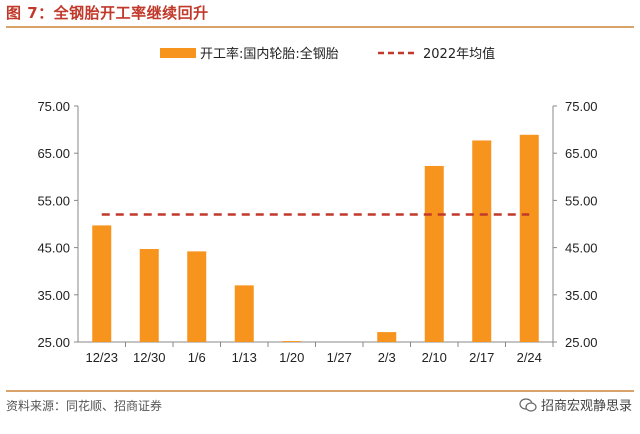 This screenshot has width=640, height=434. I want to click on bottom-divider, so click(320, 391).